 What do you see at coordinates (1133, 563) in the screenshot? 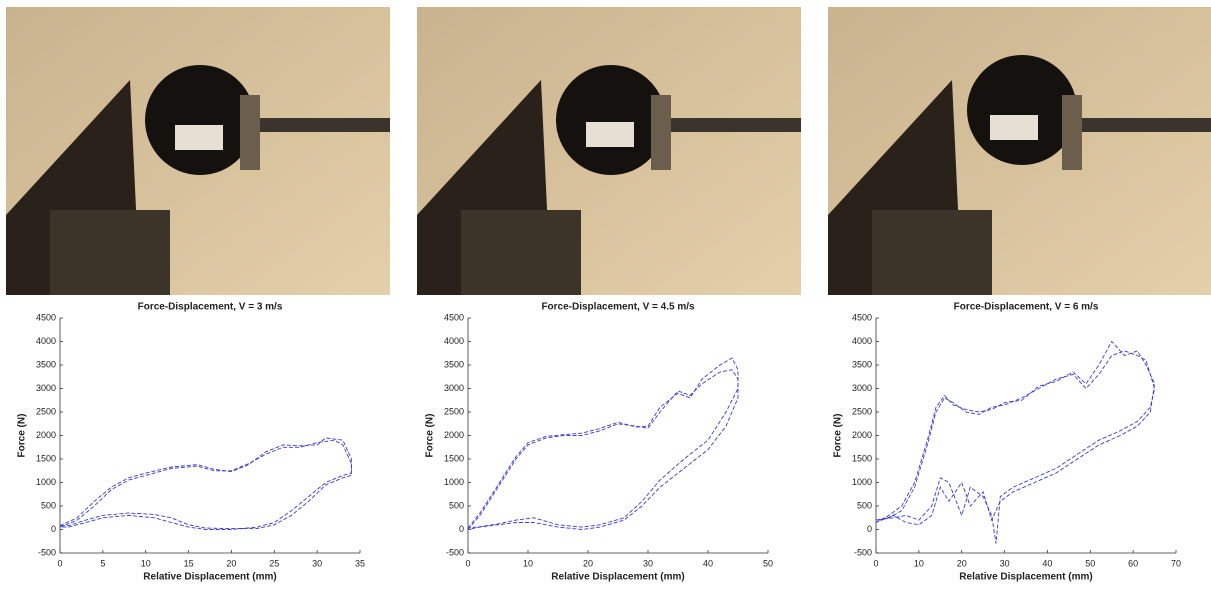
I see `x-tick-label: 60` at bounding box center [1133, 563].